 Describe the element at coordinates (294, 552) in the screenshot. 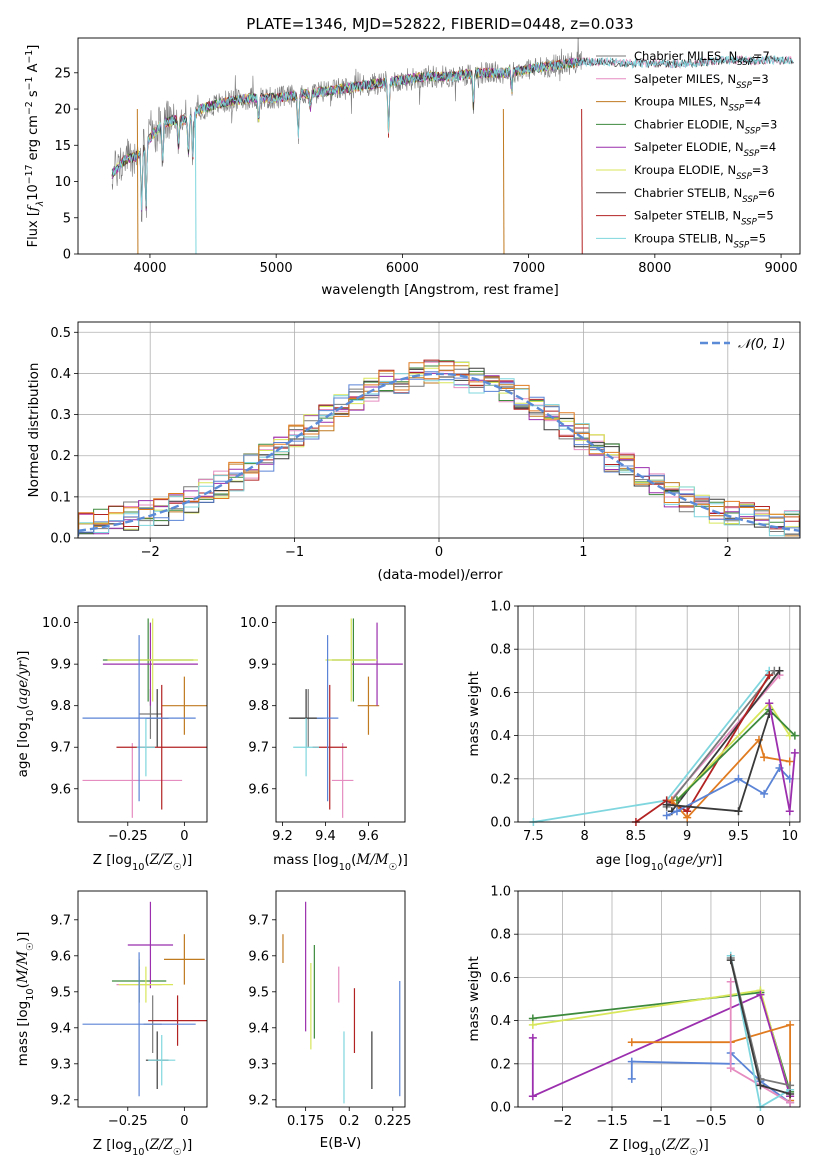

I see `x-tick-label: −1` at that location.